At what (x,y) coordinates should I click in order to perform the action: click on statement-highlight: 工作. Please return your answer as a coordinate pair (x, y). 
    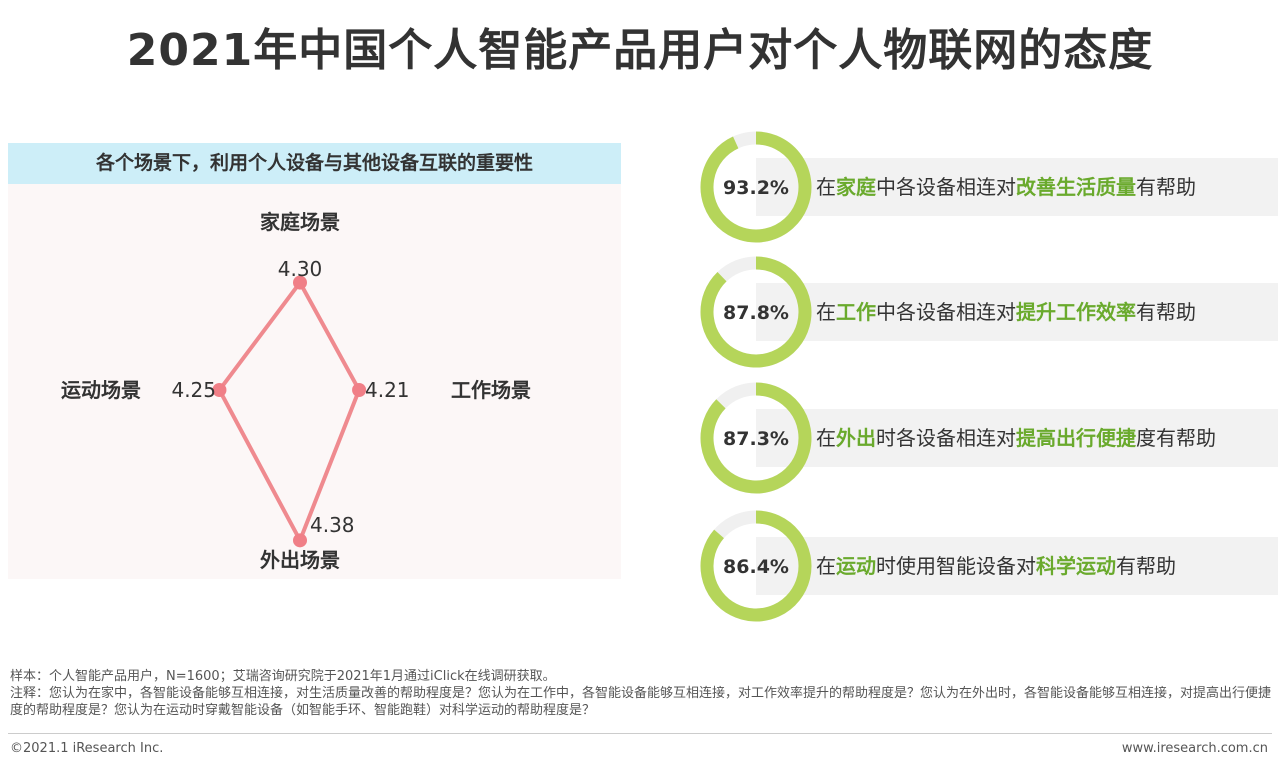
    Looking at the image, I should click on (856, 312).